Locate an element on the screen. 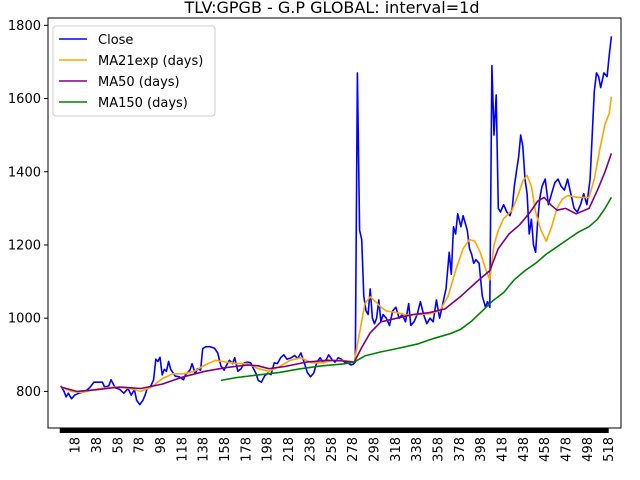 The height and width of the screenshot is (480, 640). x-tick-label: 318 is located at coordinates (396, 449).